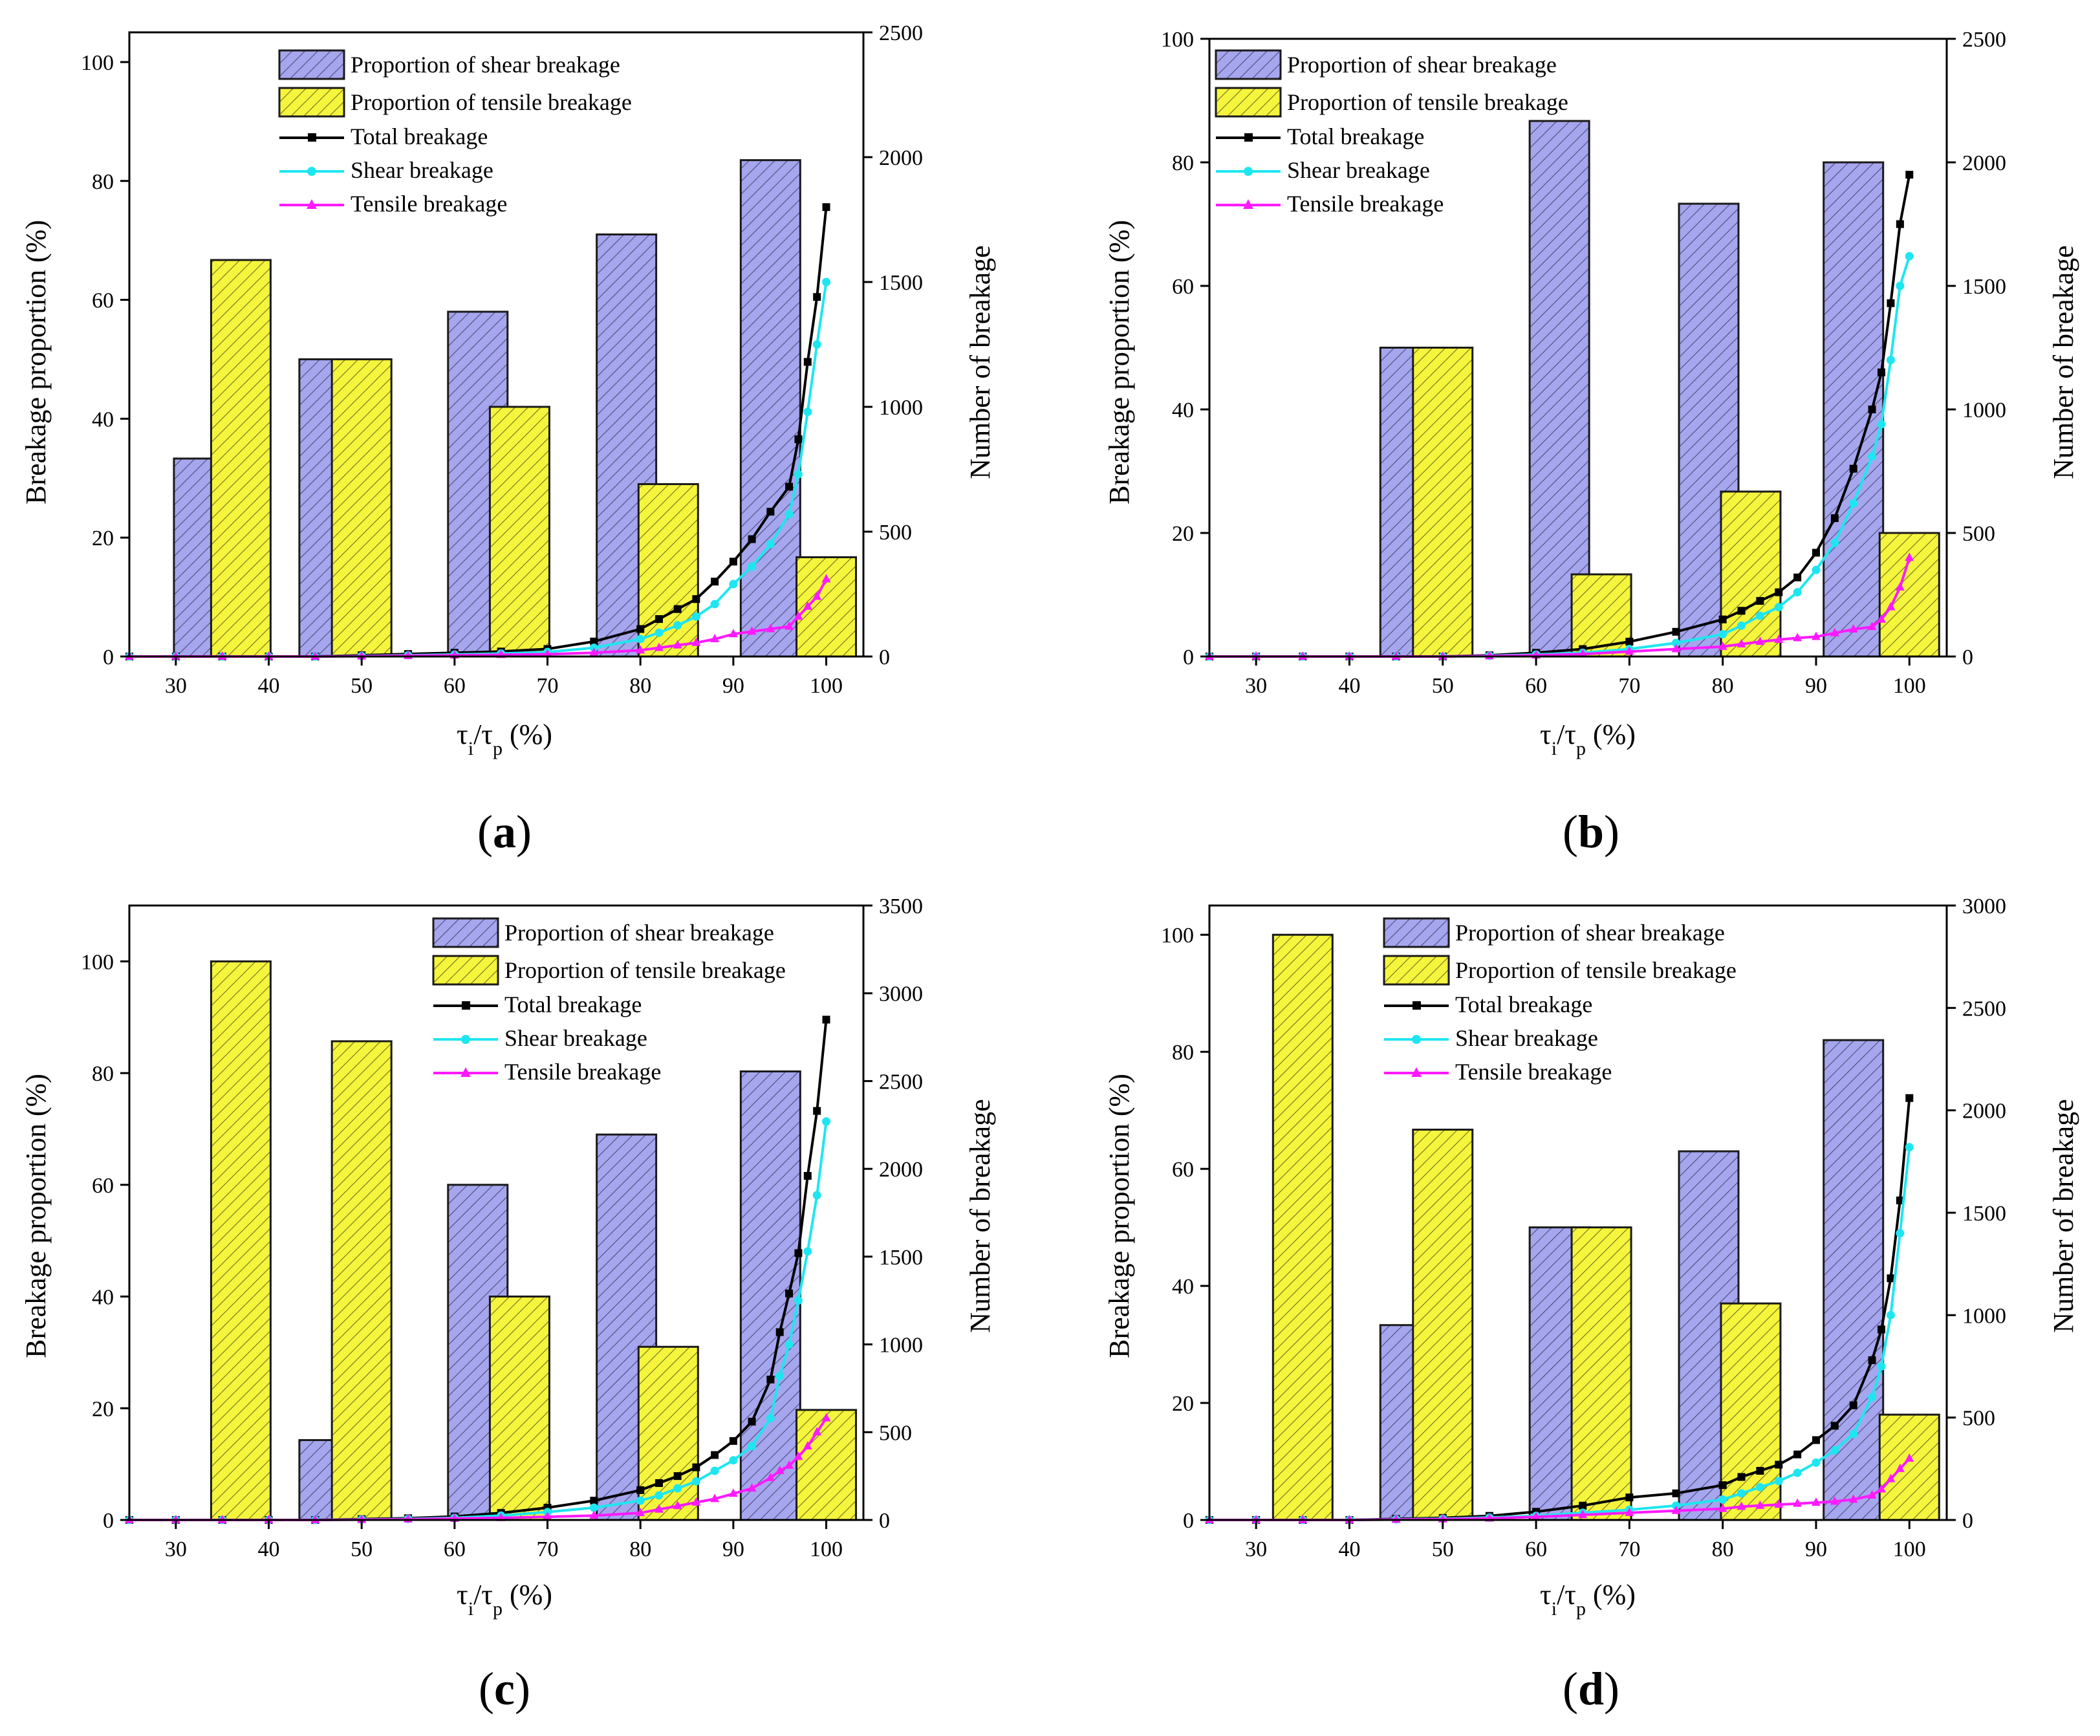  I want to click on ytick-label-b-3: 60, so click(1183, 287).